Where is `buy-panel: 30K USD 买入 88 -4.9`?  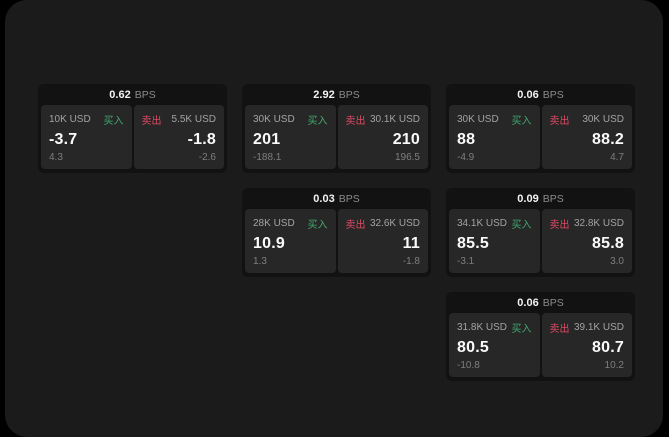
buy-panel: 30K USD 买入 88 -4.9 is located at coordinates (494, 137).